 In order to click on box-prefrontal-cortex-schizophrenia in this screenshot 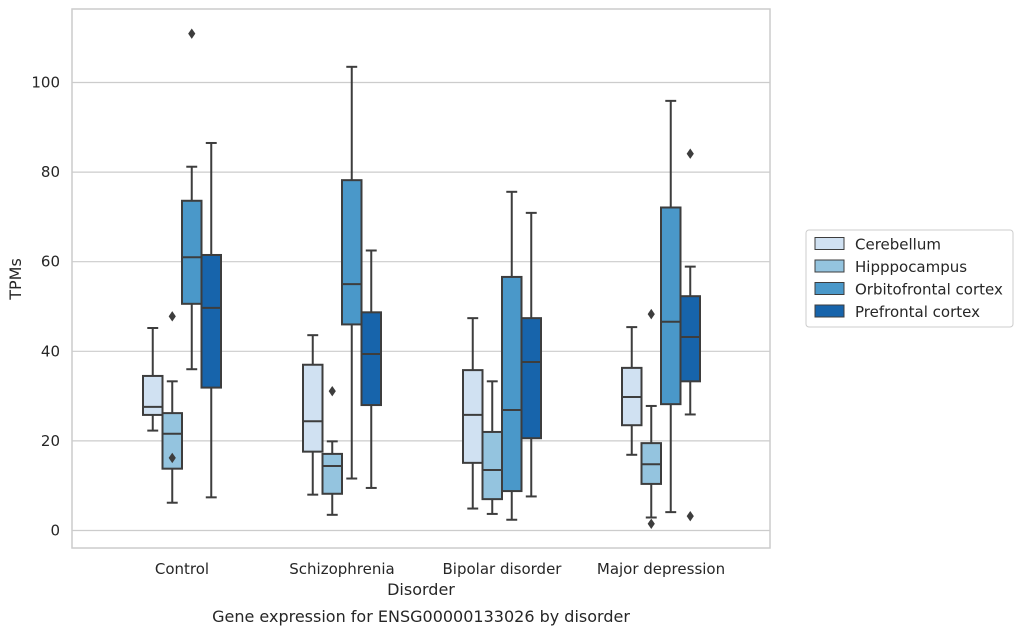, I will do `click(371, 369)`.